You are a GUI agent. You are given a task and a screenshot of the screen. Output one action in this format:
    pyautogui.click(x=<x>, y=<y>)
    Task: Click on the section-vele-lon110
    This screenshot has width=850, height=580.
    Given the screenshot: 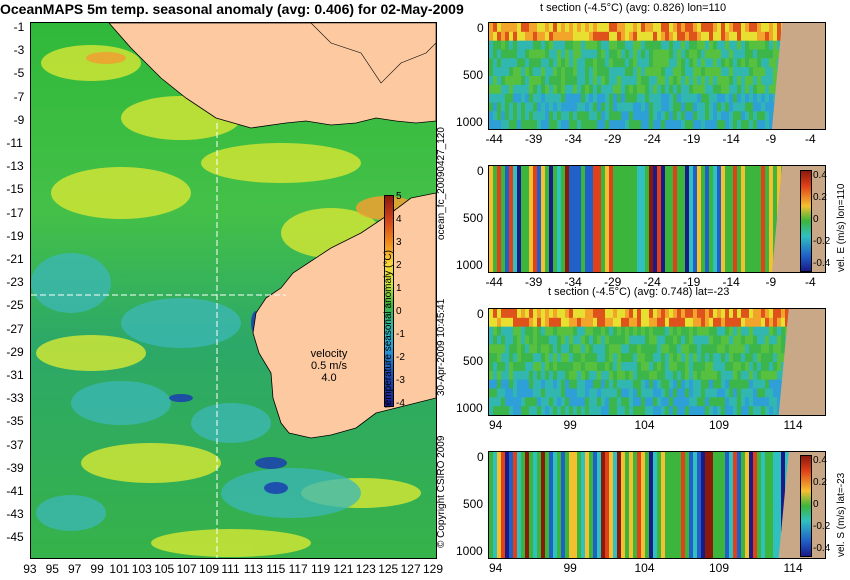 What is the action you would take?
    pyautogui.click(x=657, y=219)
    